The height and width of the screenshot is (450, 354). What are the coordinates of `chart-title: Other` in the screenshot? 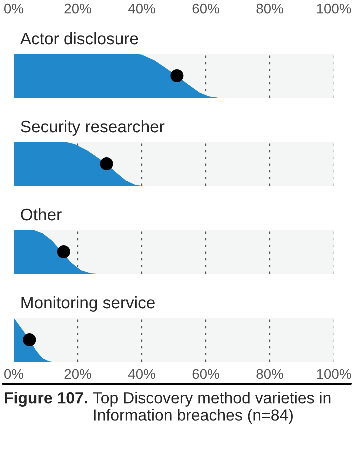 It's located at (41, 214).